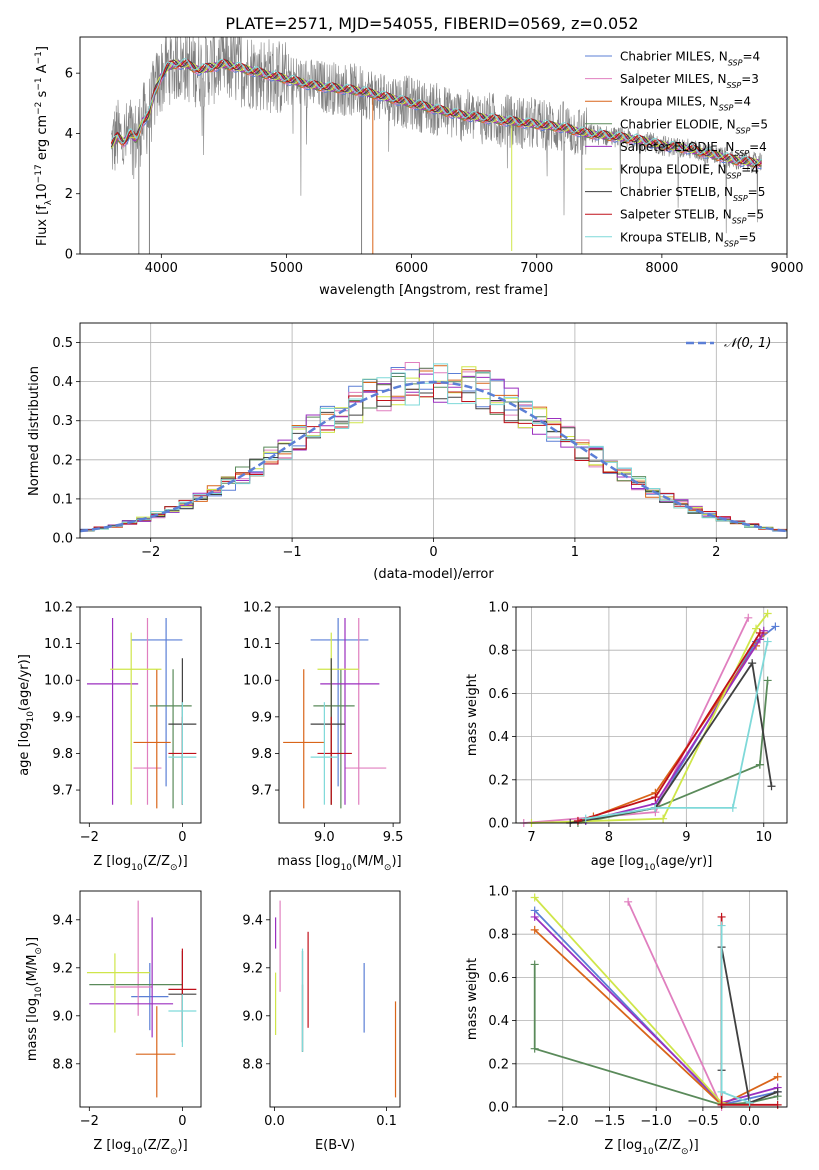  I want to click on residuals-x-tick-label: 1, so click(575, 552).